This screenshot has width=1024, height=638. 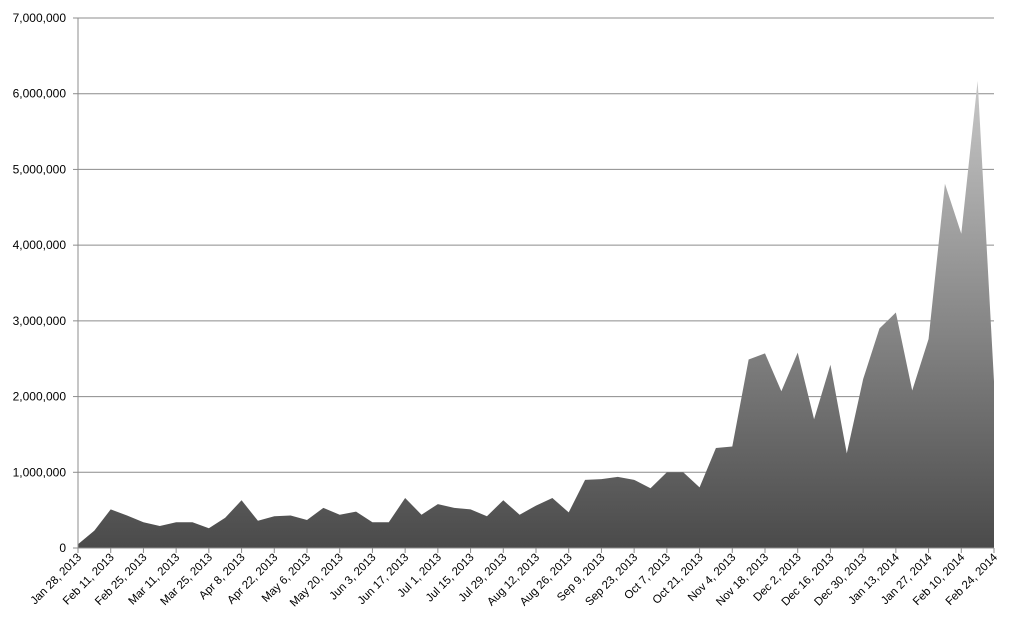 I want to click on y-tick-label-3: 3,000,000, so click(x=40, y=321).